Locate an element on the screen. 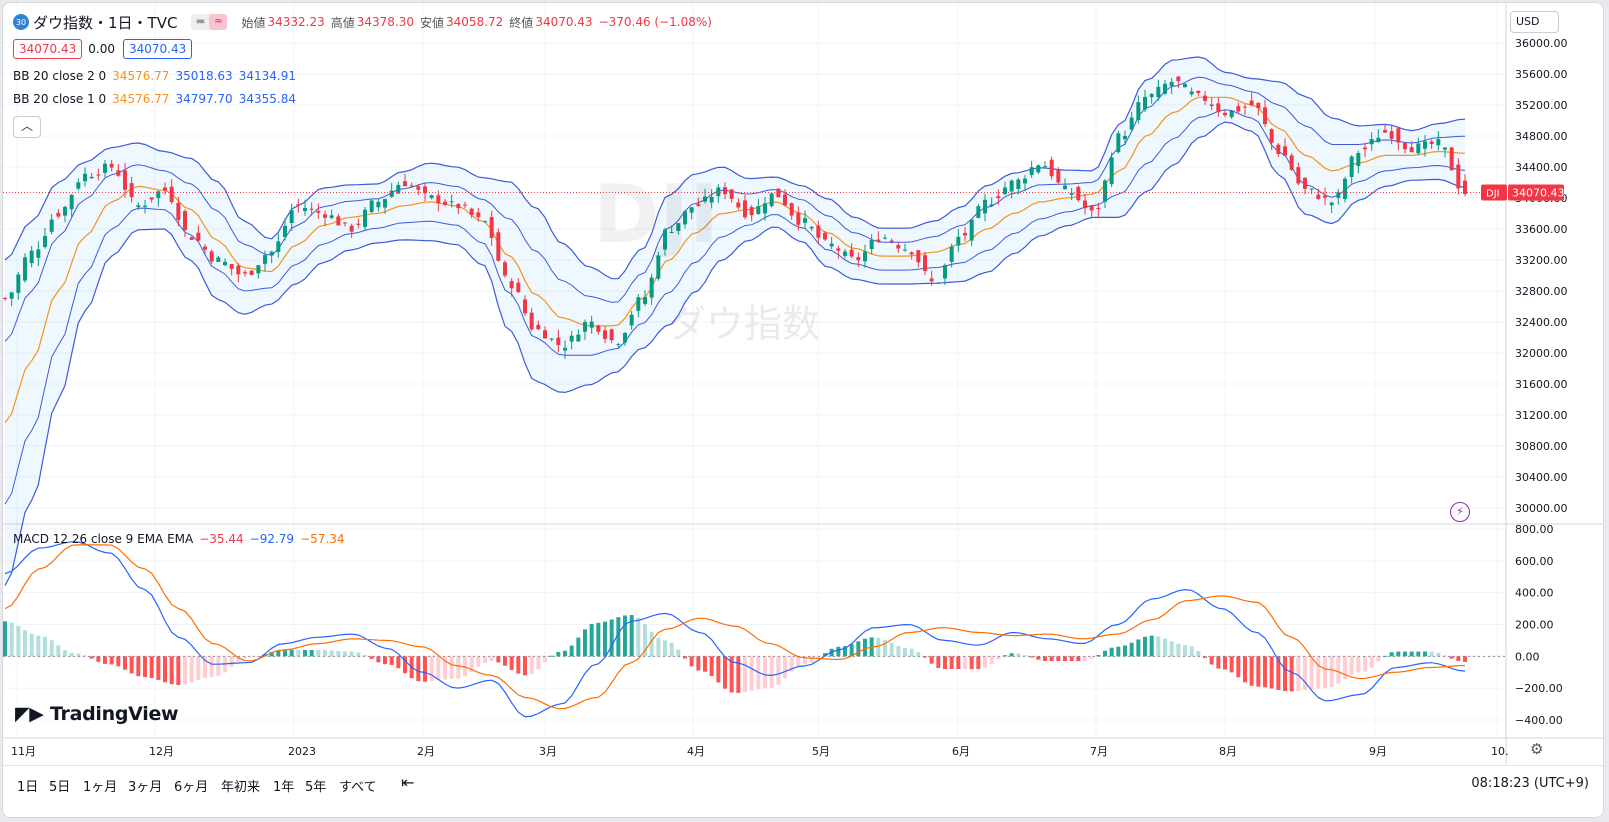 This screenshot has height=822, width=1609. currency-select: USD is located at coordinates (1534, 22).